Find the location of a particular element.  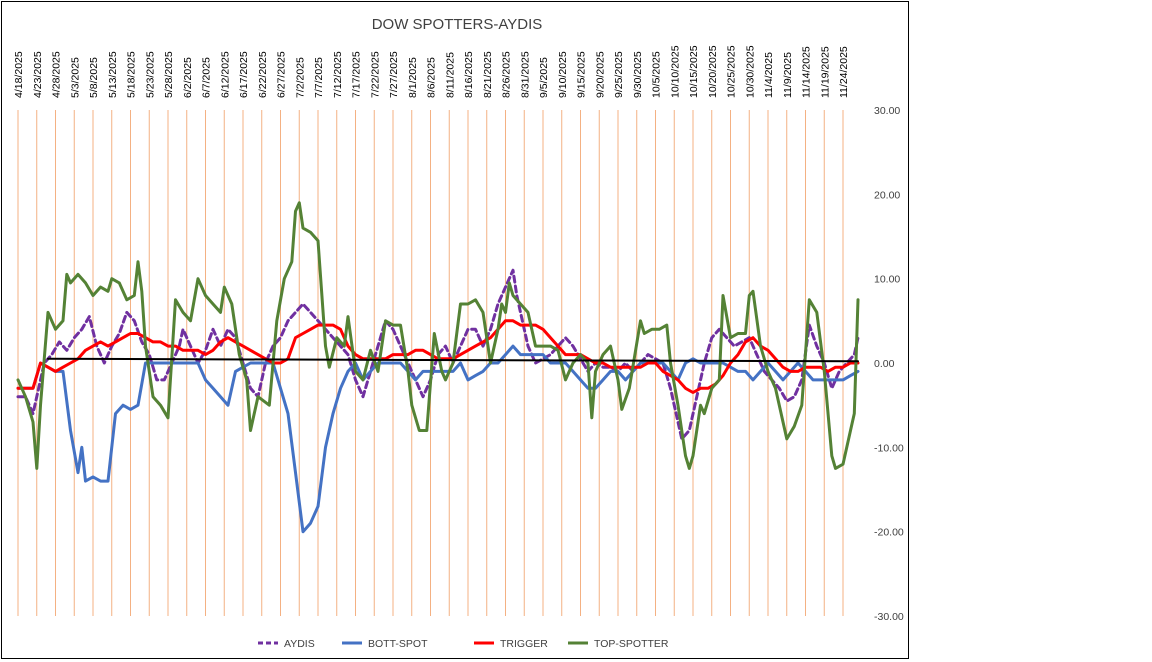

series-line-reference is located at coordinates (453, 360).